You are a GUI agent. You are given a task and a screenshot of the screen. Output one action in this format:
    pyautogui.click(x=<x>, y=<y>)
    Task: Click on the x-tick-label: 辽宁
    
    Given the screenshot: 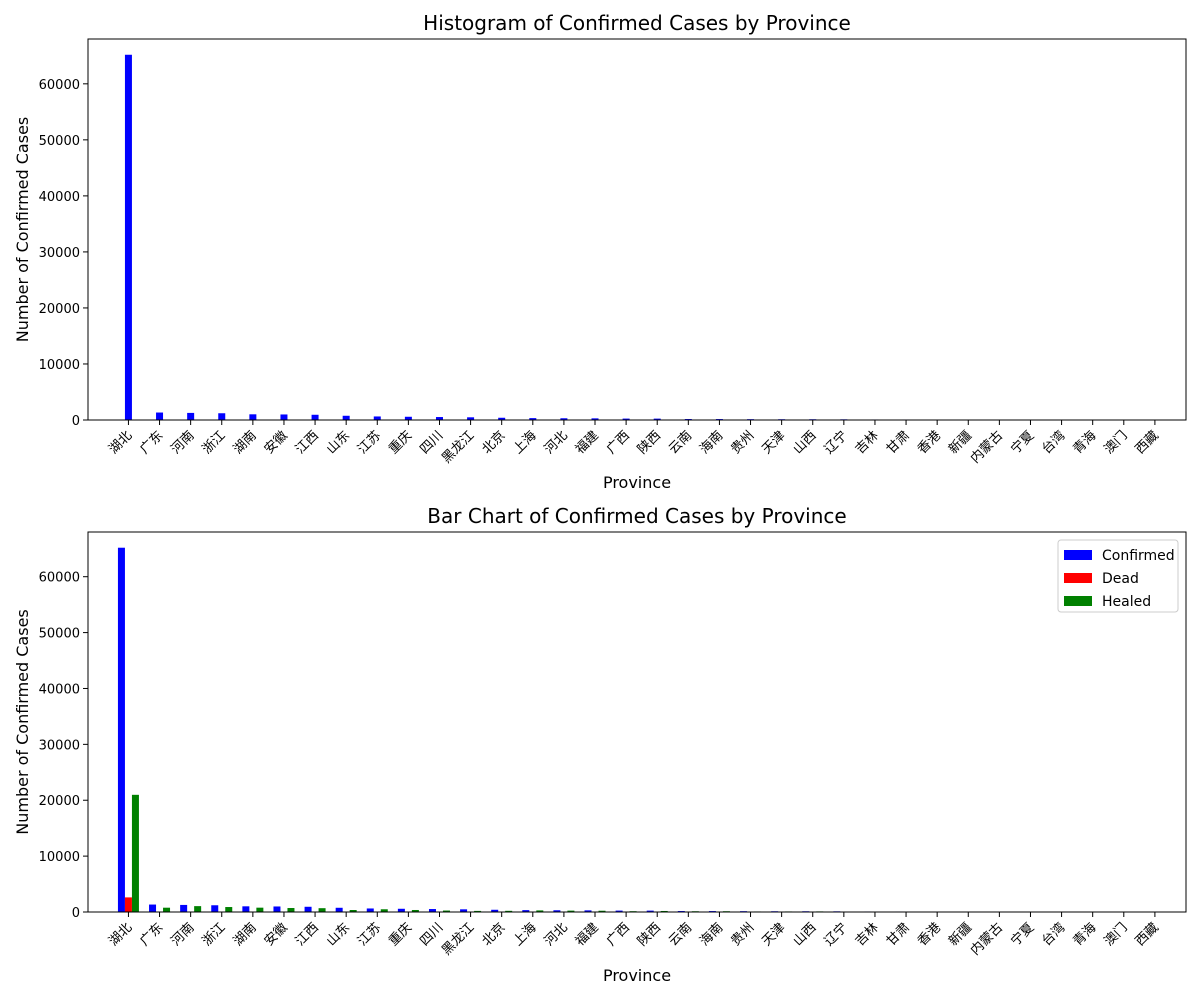 What is the action you would take?
    pyautogui.click(x=836, y=935)
    